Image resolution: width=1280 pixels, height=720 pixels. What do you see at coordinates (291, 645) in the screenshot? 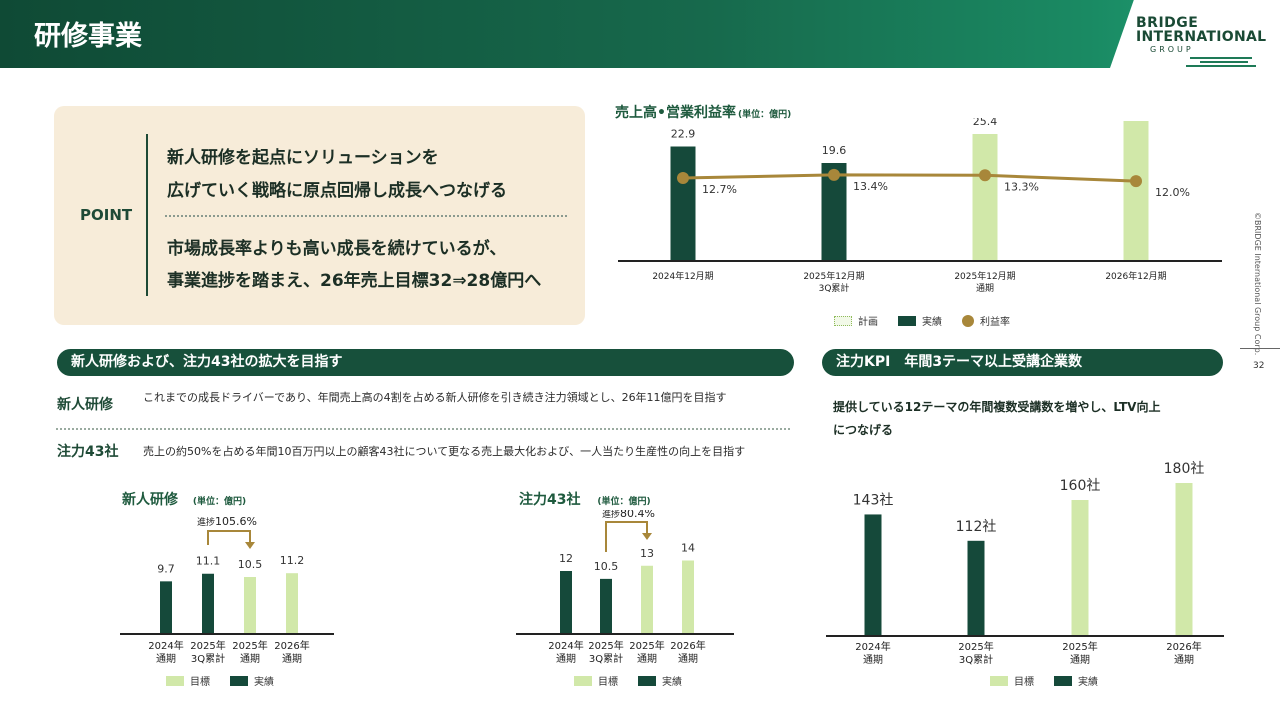
I see `x-tick-label: 2026年` at bounding box center [291, 645].